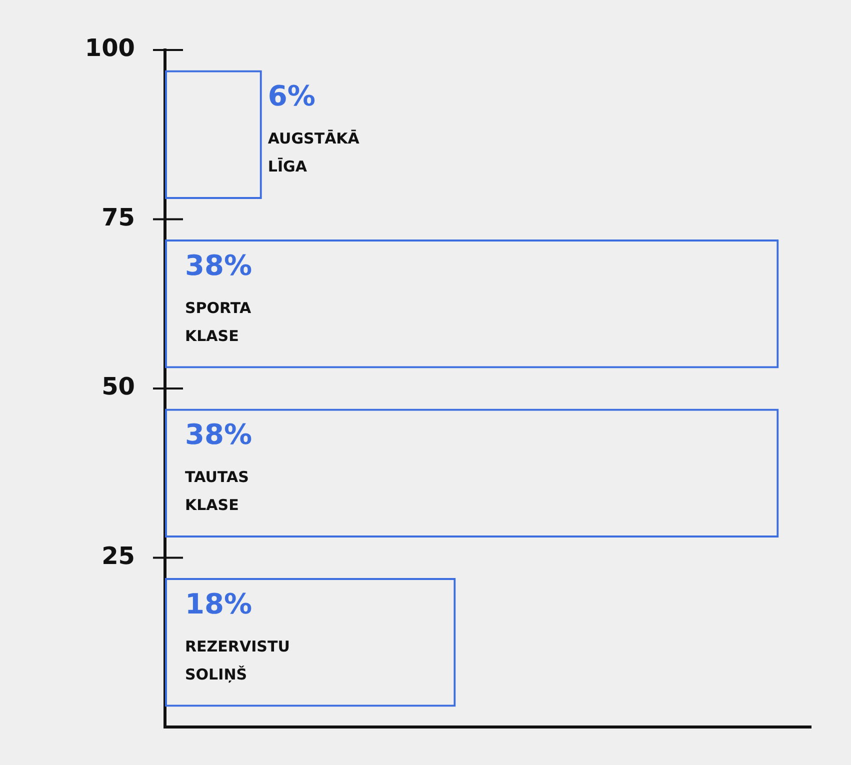 This screenshot has height=765, width=851. I want to click on y-tick-label: AUGSTĀKĀ LĪGA, so click(314, 153).